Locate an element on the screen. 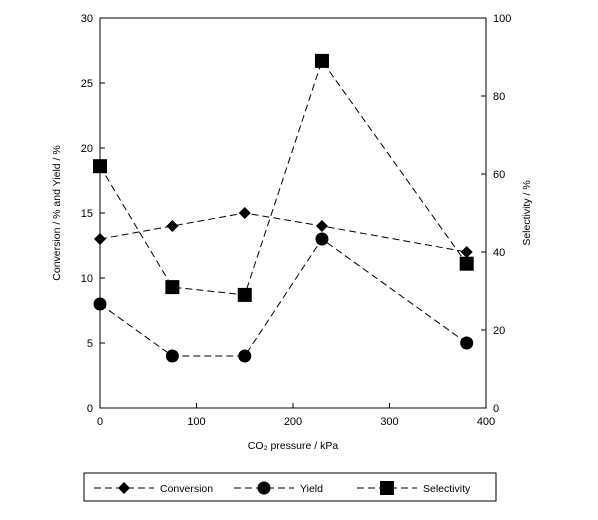 The image size is (598, 520). y-right-tick-label: 20 is located at coordinates (499, 331).